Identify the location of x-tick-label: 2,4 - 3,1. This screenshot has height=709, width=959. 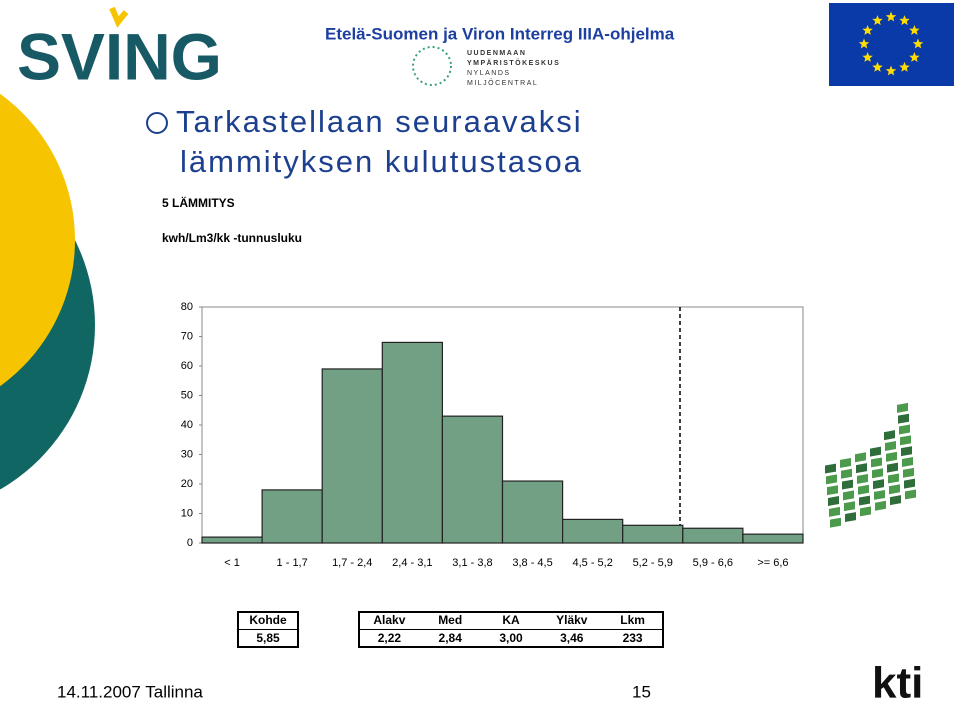
(412, 563).